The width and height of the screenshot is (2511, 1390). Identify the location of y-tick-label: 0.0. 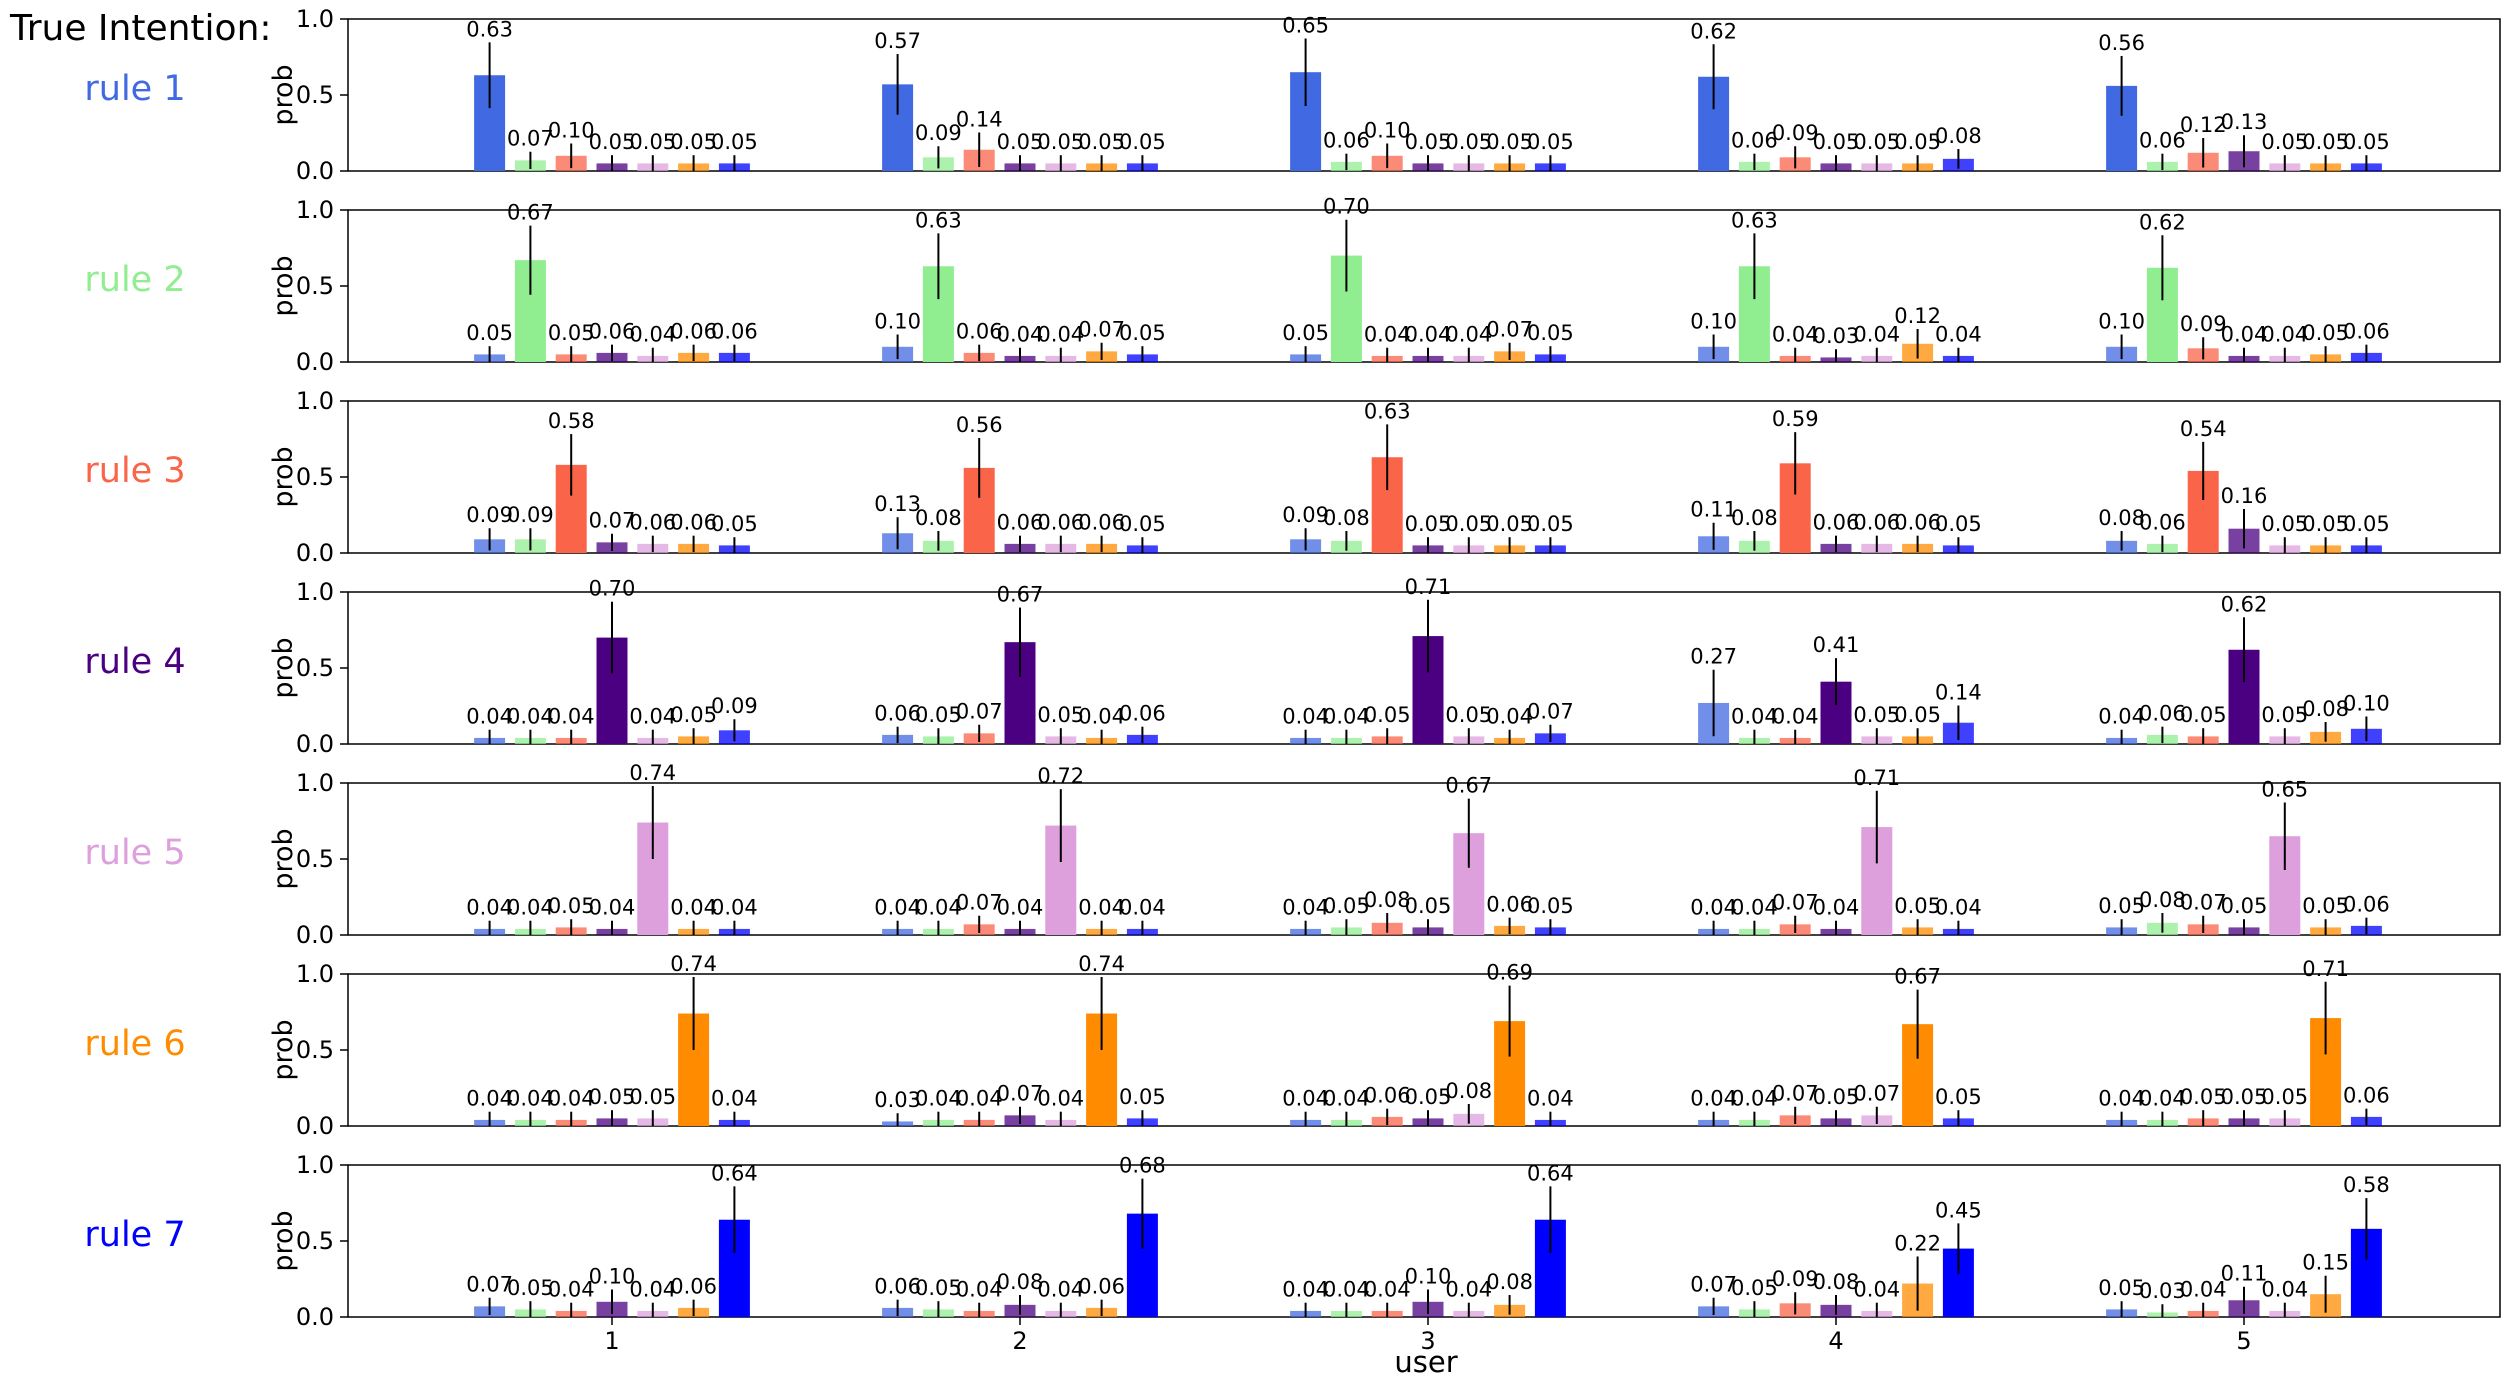
(315, 553).